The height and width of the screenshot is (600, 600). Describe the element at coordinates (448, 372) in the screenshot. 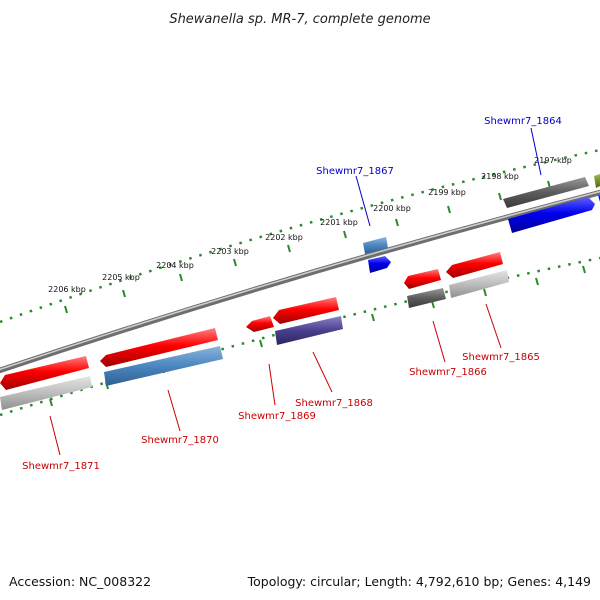

I see `gene-label-shewmr7-1866: Shewmr7_1866` at that location.